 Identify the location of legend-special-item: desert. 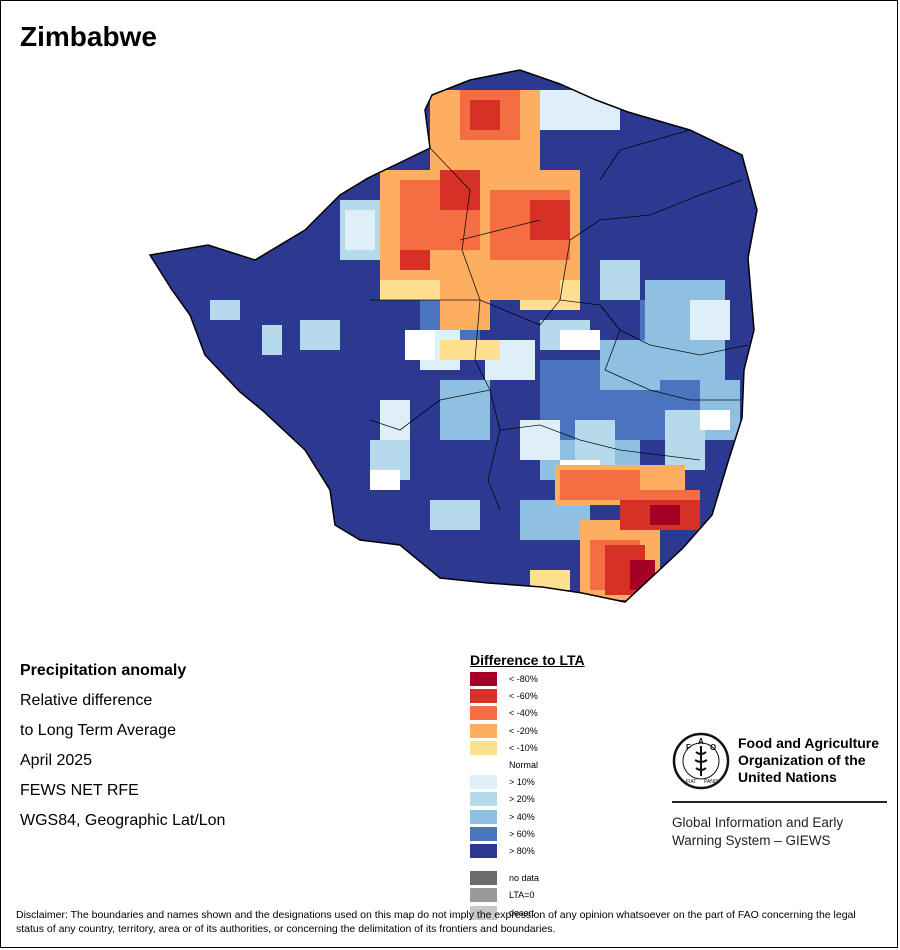
(565, 912).